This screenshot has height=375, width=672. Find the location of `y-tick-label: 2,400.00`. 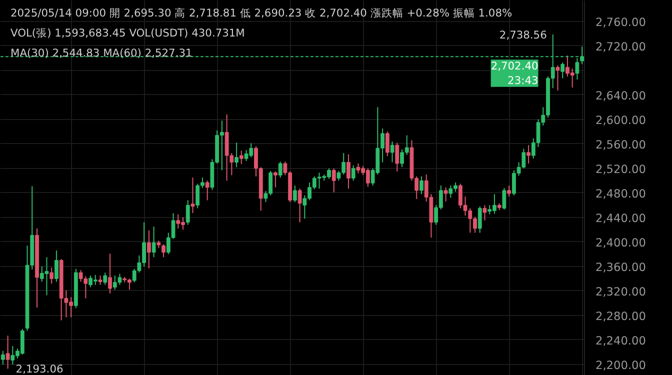

y-tick-label: 2,400.00 is located at coordinates (621, 242).